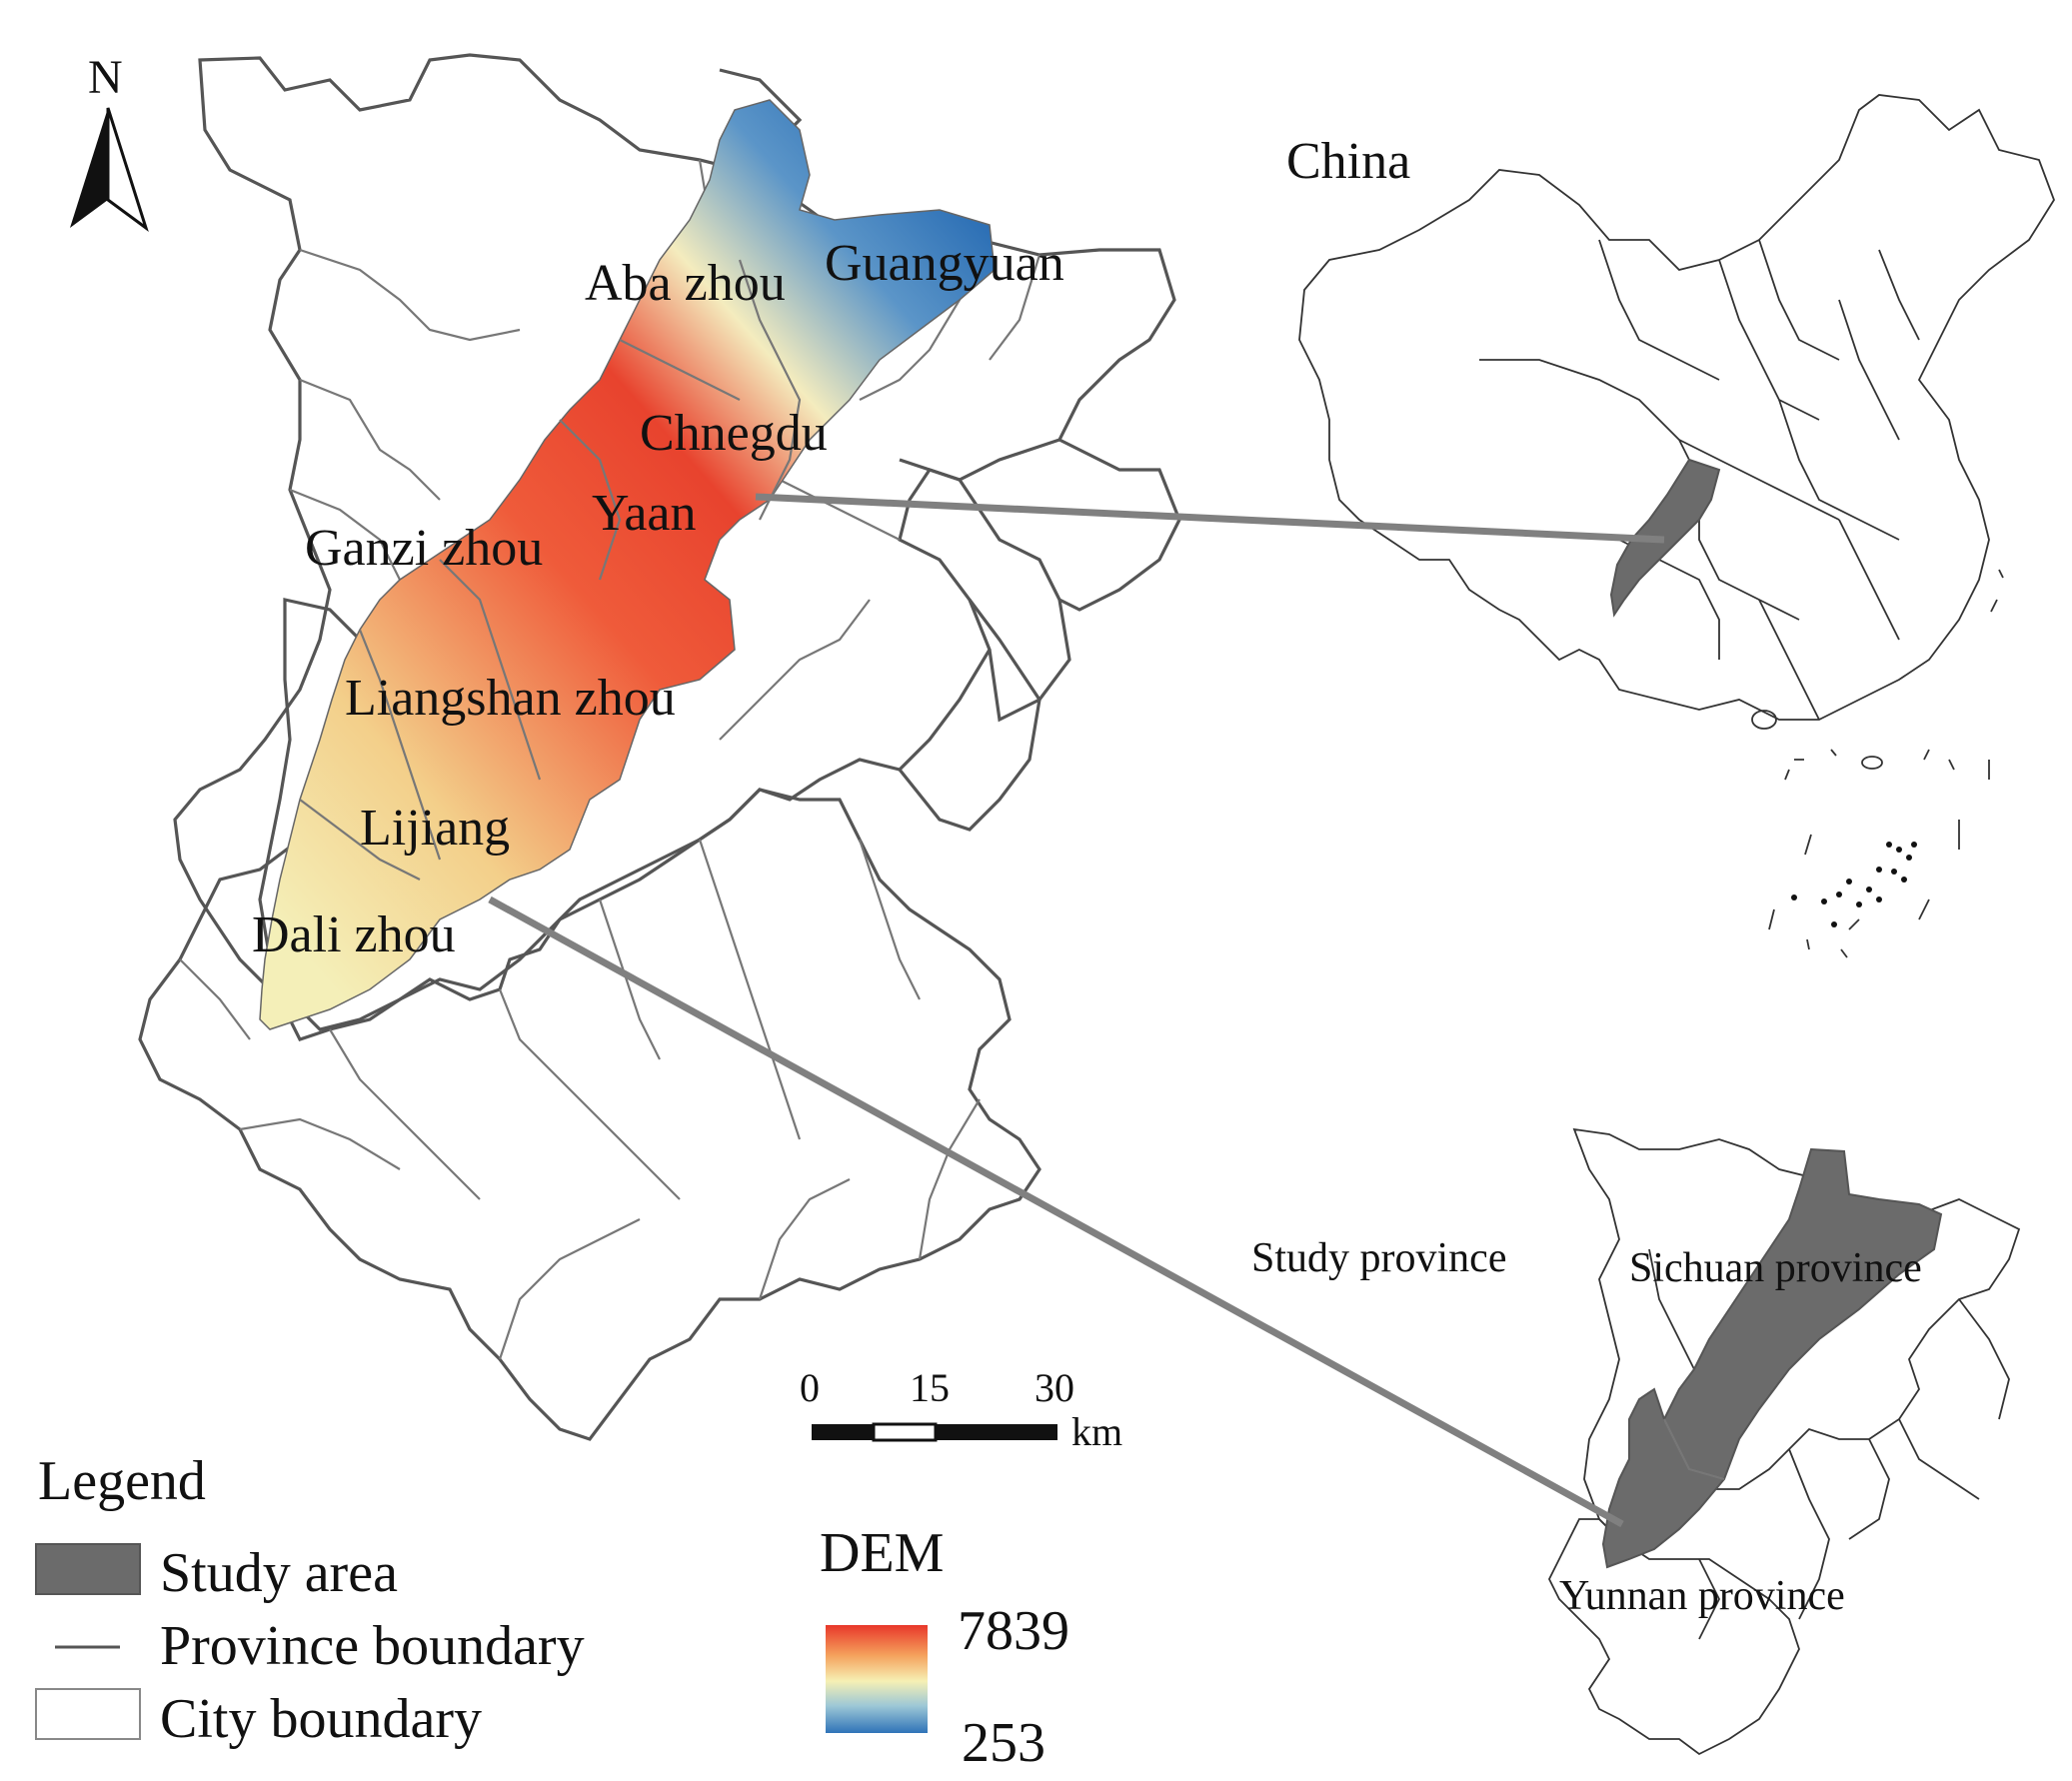 This screenshot has width=2072, height=1781. I want to click on label-sichuan-province: Sichuan province, so click(1775, 1268).